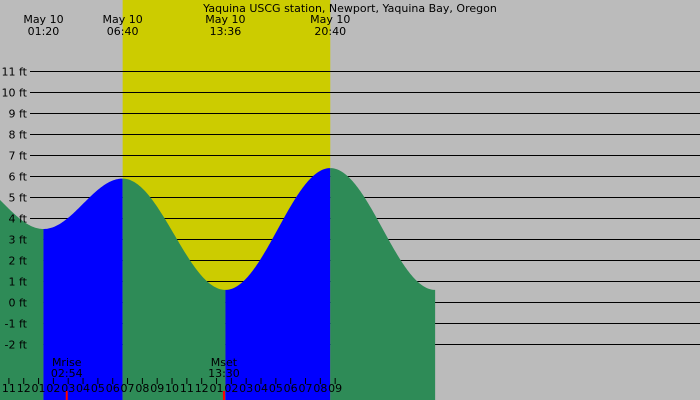  Describe the element at coordinates (18, 177) in the screenshot. I see `height-tick-label: 6 ft` at that location.